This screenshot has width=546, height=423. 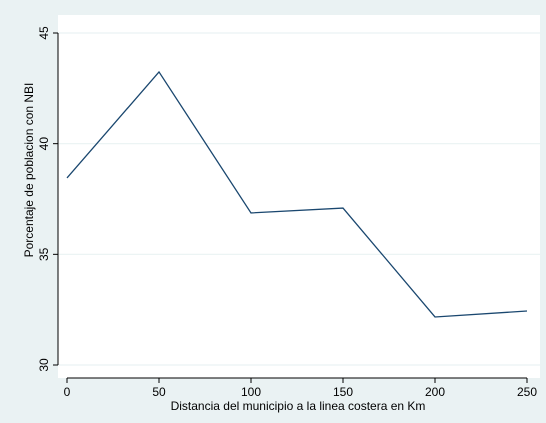 What do you see at coordinates (44, 144) in the screenshot?
I see `y-tick-label: 40` at bounding box center [44, 144].